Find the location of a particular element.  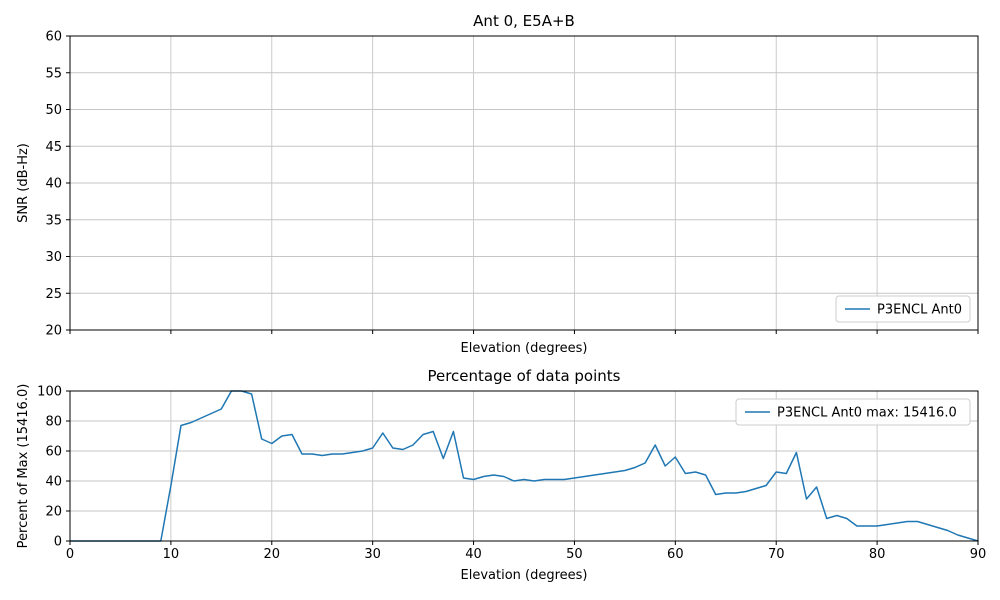

x-tick-label: 80 is located at coordinates (877, 554).